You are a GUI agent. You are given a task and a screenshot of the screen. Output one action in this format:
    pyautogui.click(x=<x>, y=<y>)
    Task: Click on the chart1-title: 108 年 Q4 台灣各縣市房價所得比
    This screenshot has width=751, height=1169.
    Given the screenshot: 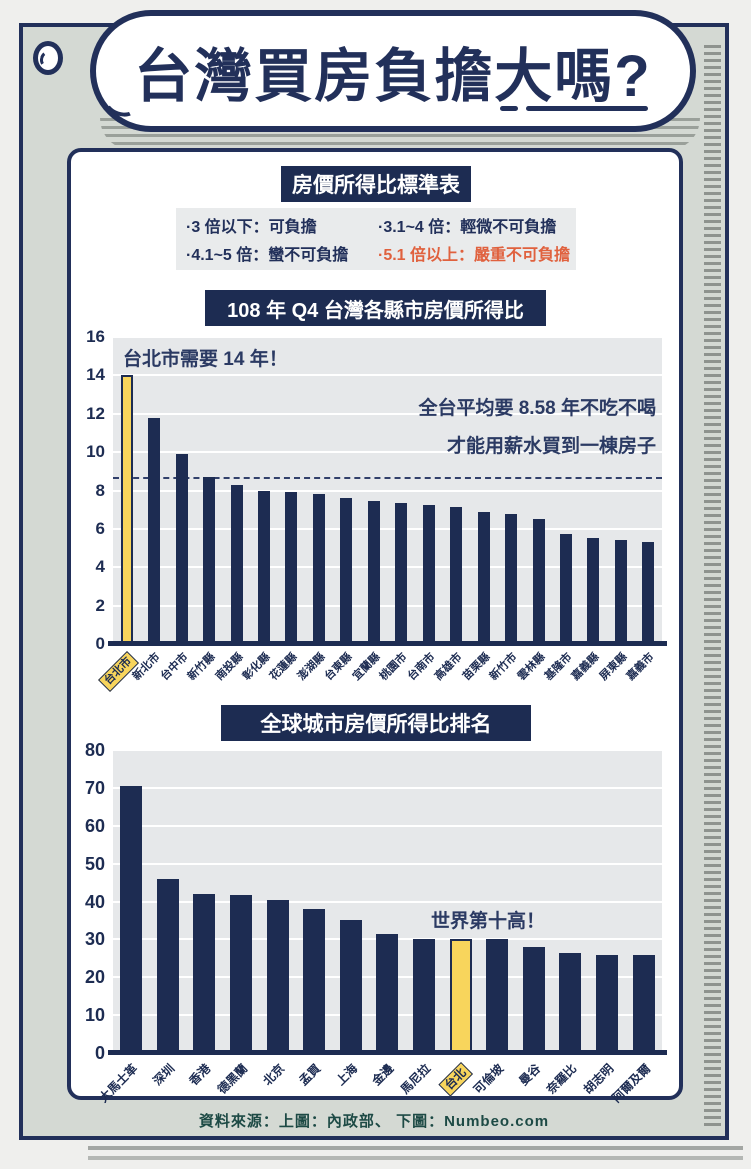 What is the action you would take?
    pyautogui.click(x=375, y=308)
    